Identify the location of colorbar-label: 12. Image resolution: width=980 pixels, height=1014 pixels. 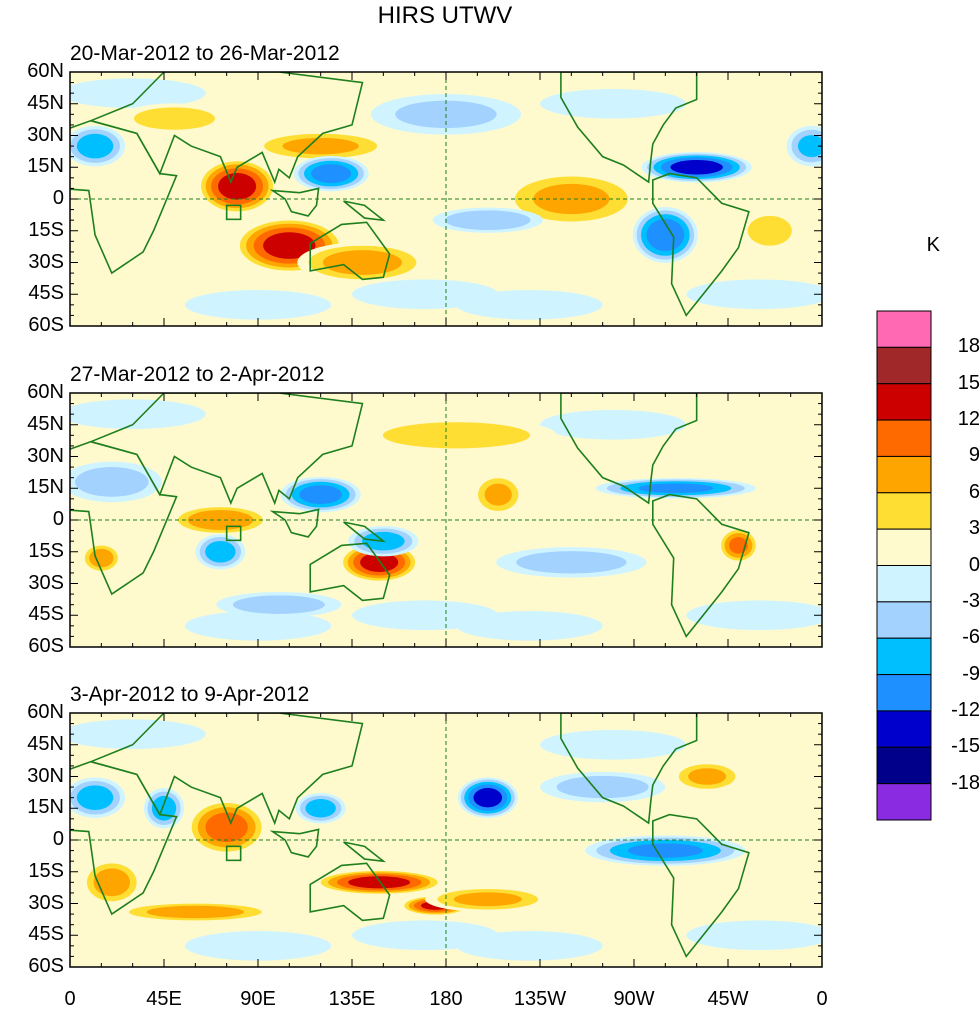
(968, 419).